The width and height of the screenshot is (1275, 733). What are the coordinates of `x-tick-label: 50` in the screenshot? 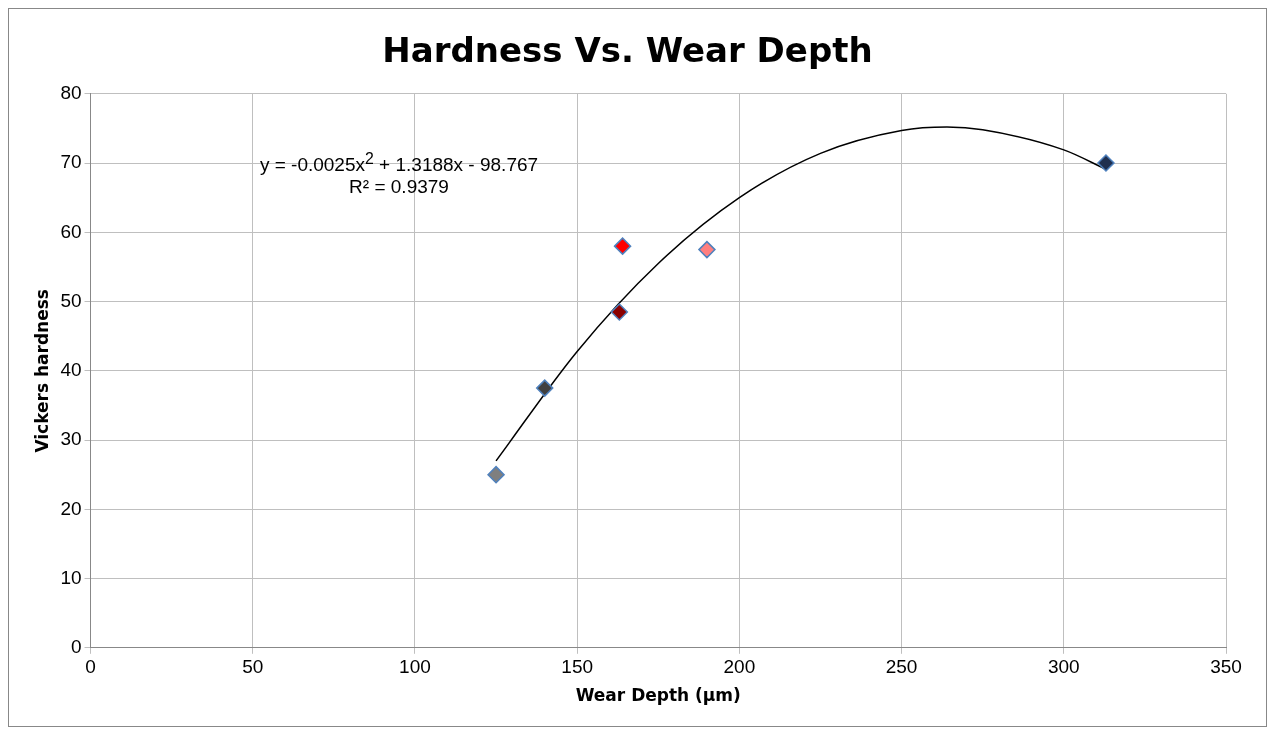 It's located at (253, 667).